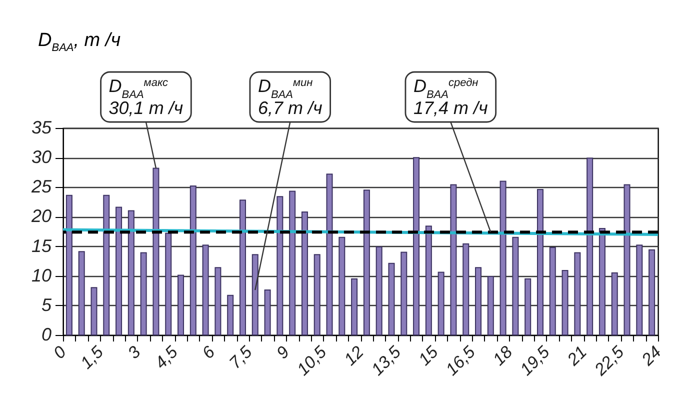  Describe the element at coordinates (41, 186) in the screenshot. I see `y-tick-label: 25` at that location.